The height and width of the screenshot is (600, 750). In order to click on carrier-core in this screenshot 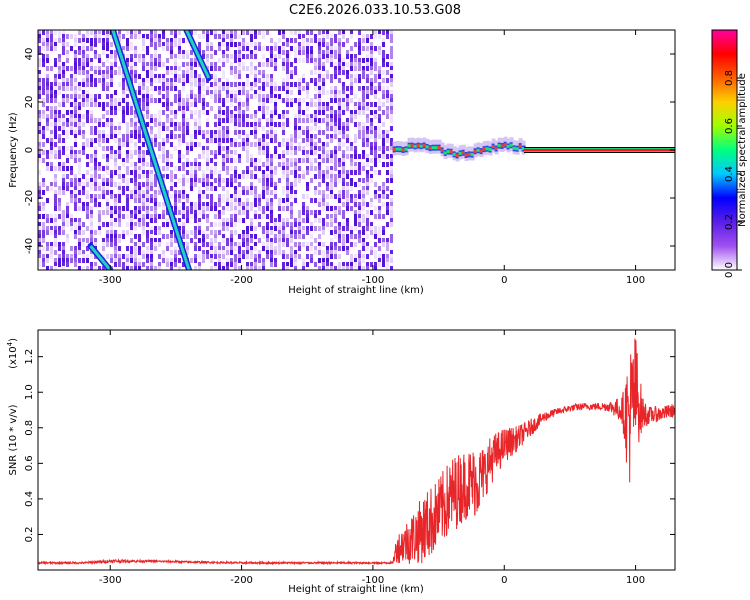, I will do `click(481, 151)`.